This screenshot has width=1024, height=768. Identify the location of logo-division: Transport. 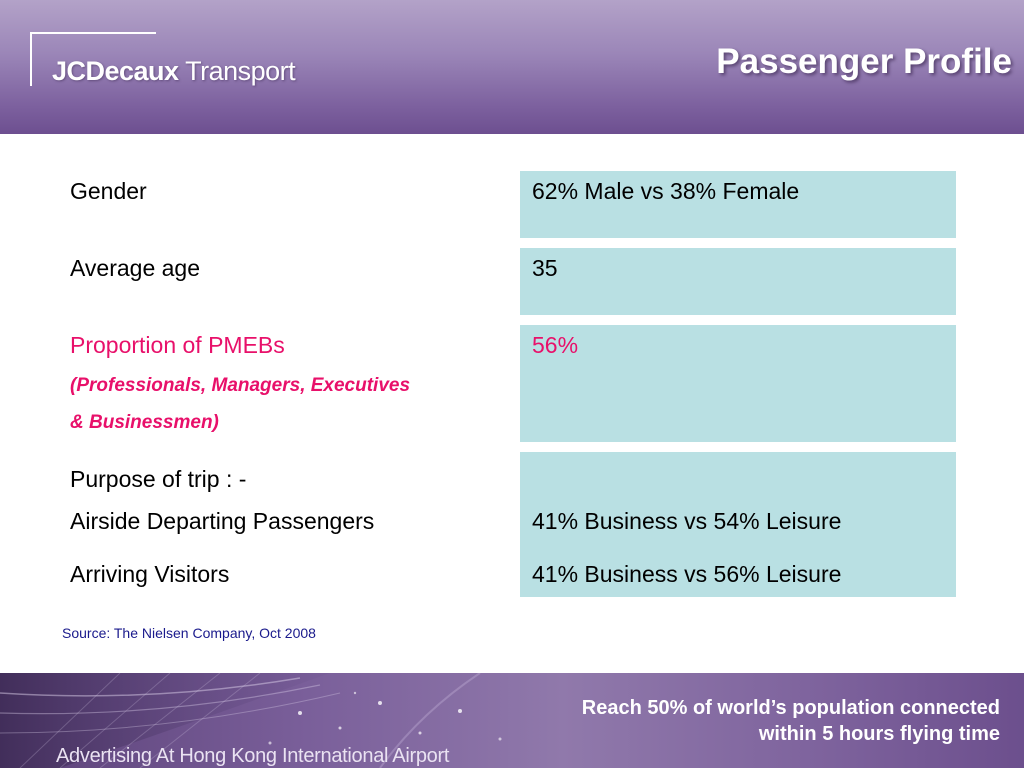
(237, 71).